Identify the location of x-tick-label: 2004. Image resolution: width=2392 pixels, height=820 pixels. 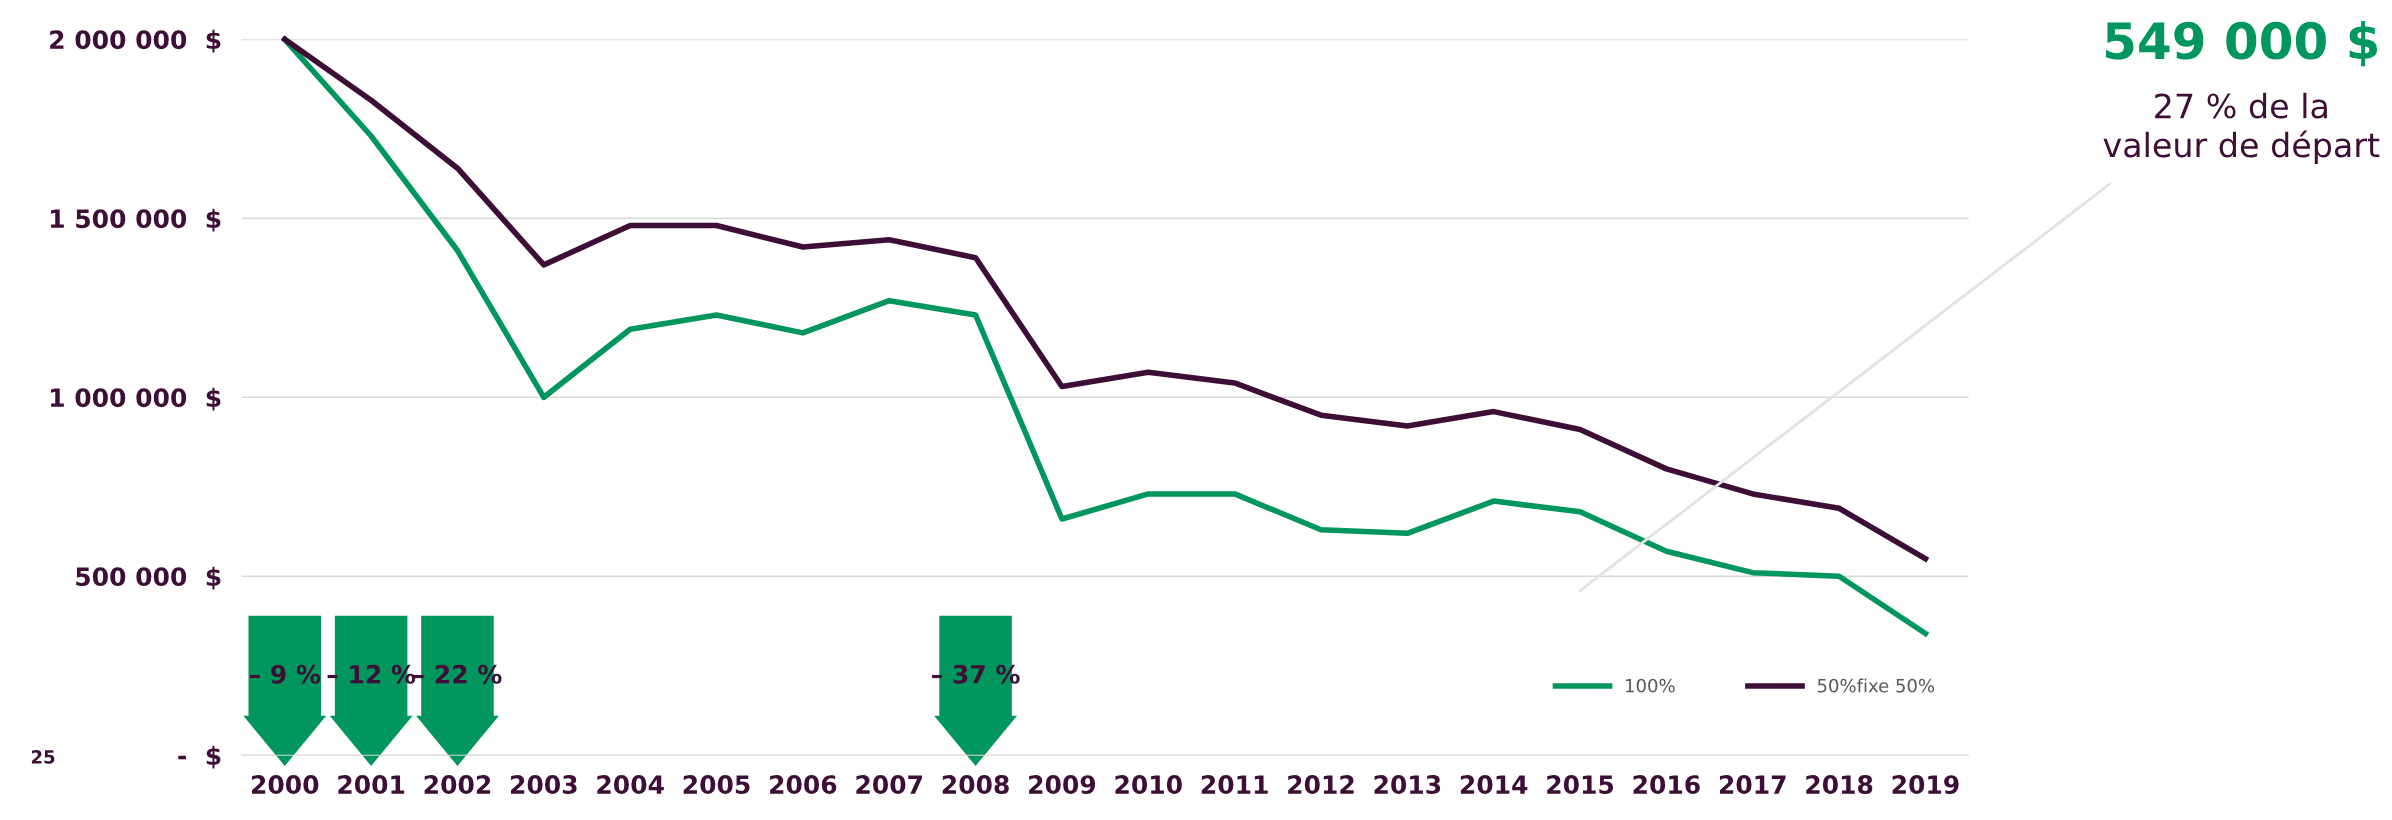
(630, 785).